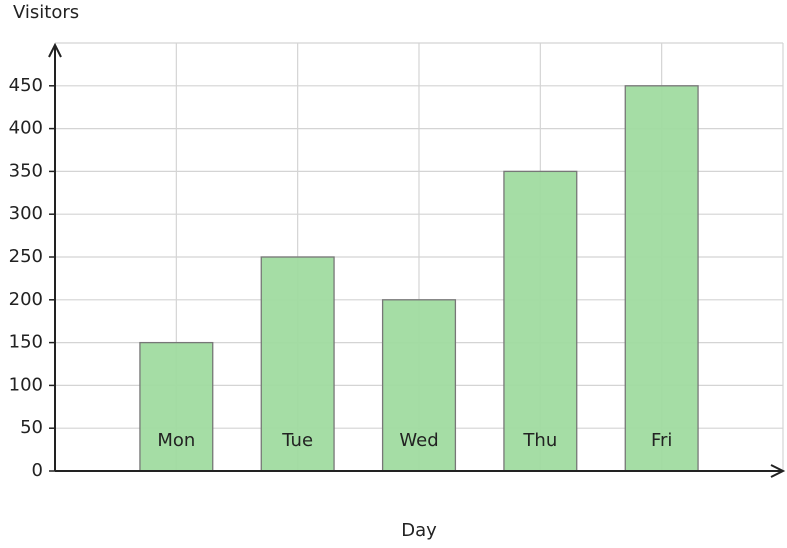 The width and height of the screenshot is (787, 548). What do you see at coordinates (26, 299) in the screenshot?
I see `y-tick-label: 200` at bounding box center [26, 299].